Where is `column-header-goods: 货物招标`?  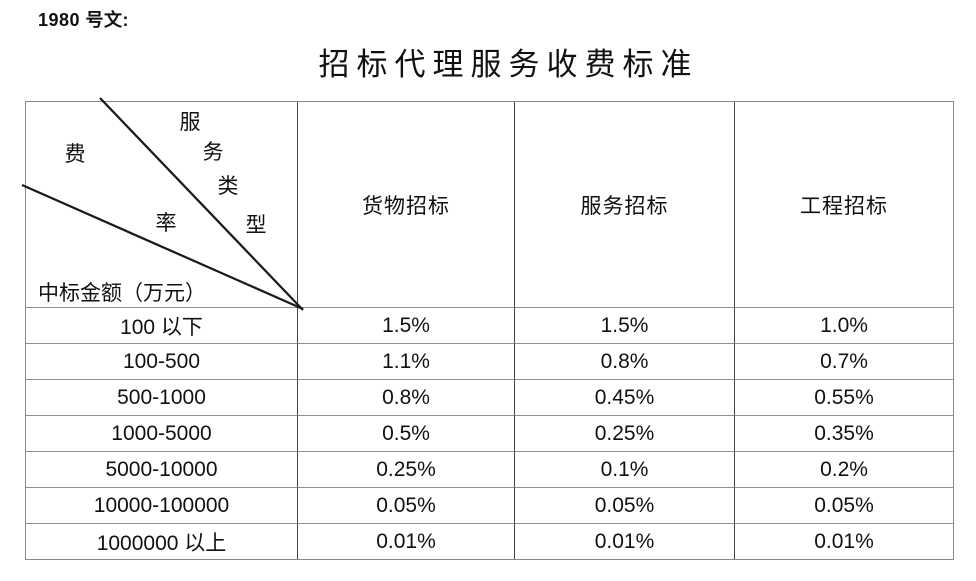
column-header-goods: 货物招标 is located at coordinates (406, 204).